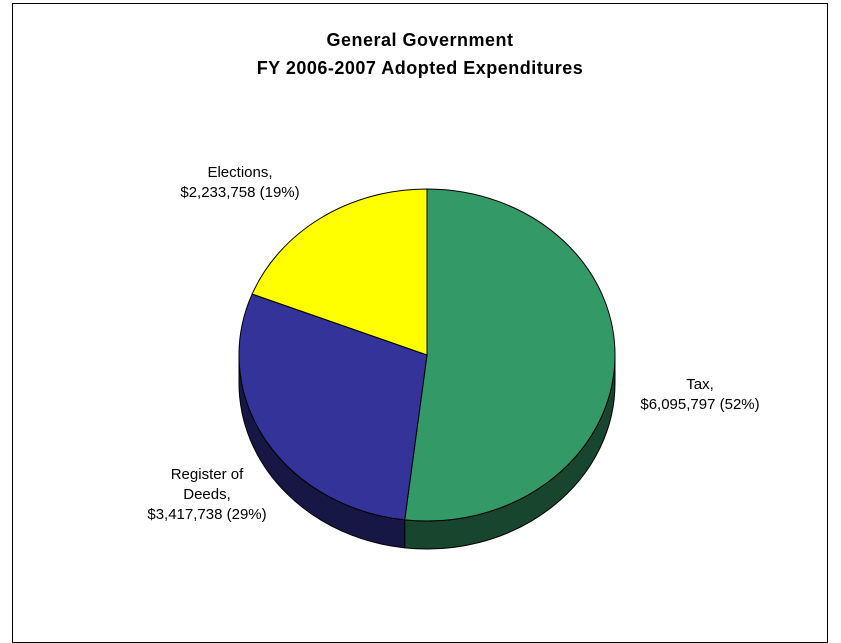 Image resolution: width=841 pixels, height=643 pixels. Describe the element at coordinates (420, 40) in the screenshot. I see `chart-title-line-1: General Government` at that location.